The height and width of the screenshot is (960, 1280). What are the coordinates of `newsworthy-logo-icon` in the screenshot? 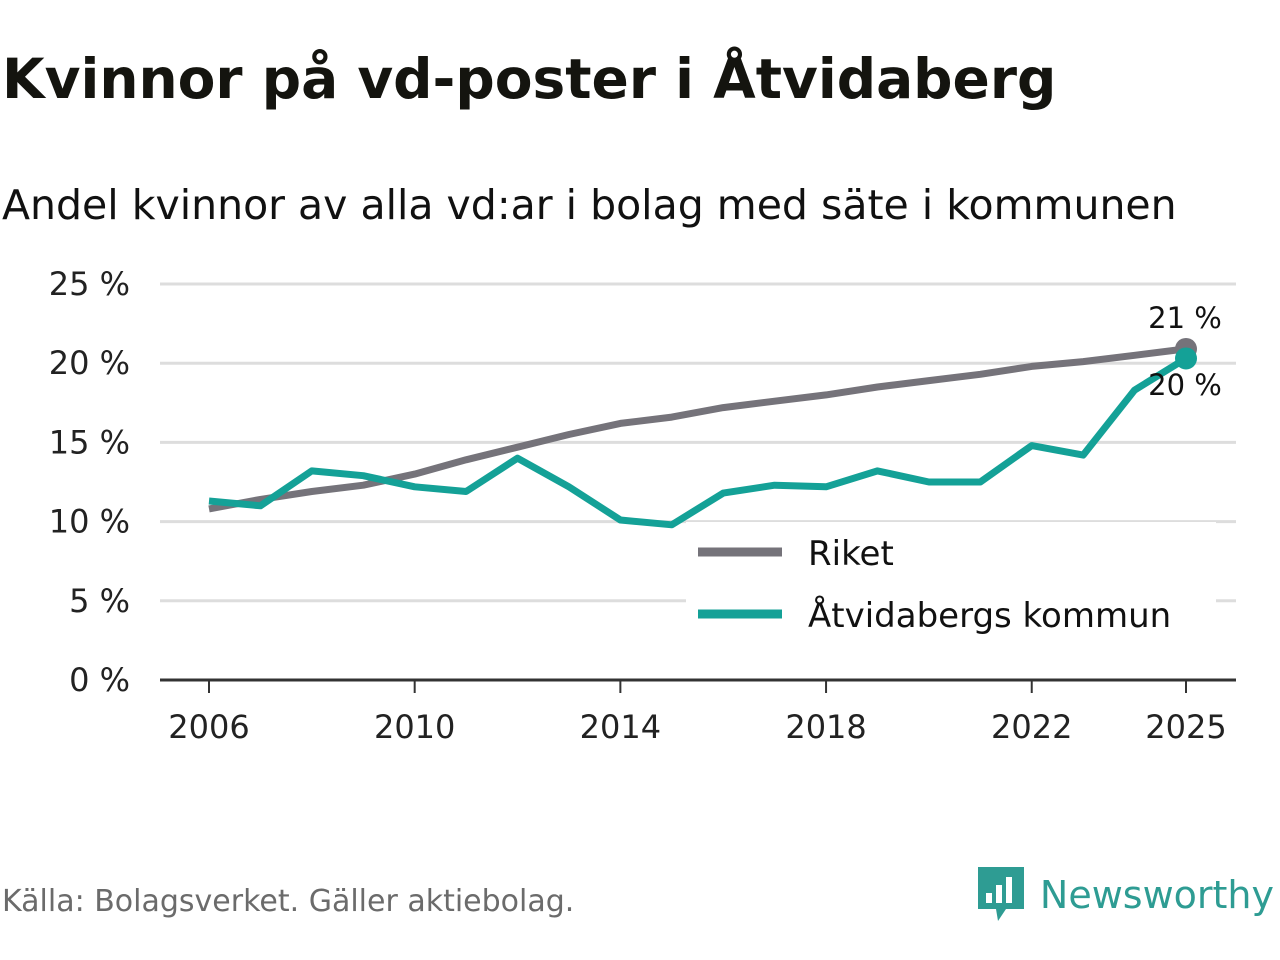 It's located at (1001, 895).